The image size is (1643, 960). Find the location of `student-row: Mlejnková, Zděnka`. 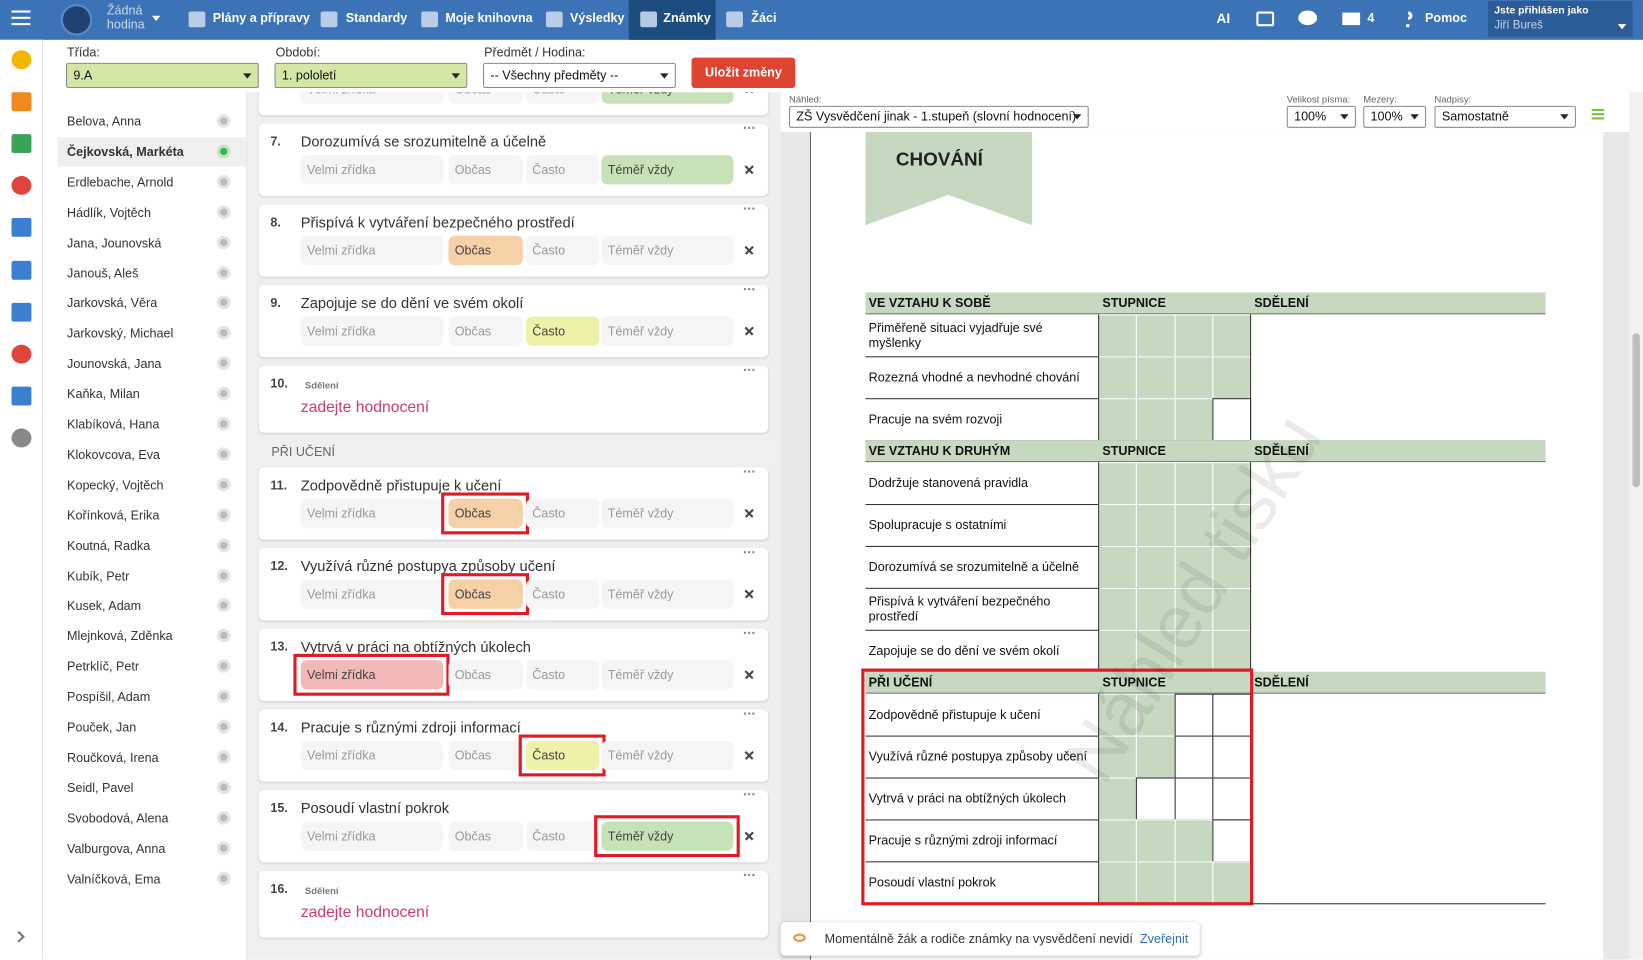

student-row: Mlejnková, Zděnka is located at coordinates (152, 636).